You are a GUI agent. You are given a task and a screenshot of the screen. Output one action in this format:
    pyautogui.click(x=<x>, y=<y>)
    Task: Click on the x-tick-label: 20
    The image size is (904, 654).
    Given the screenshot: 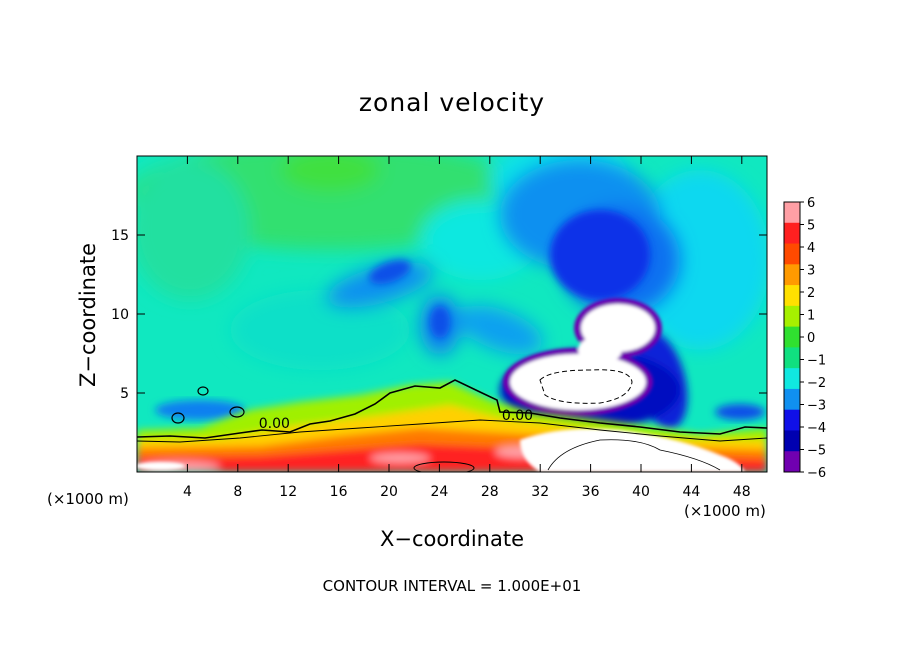 What is the action you would take?
    pyautogui.click(x=389, y=492)
    